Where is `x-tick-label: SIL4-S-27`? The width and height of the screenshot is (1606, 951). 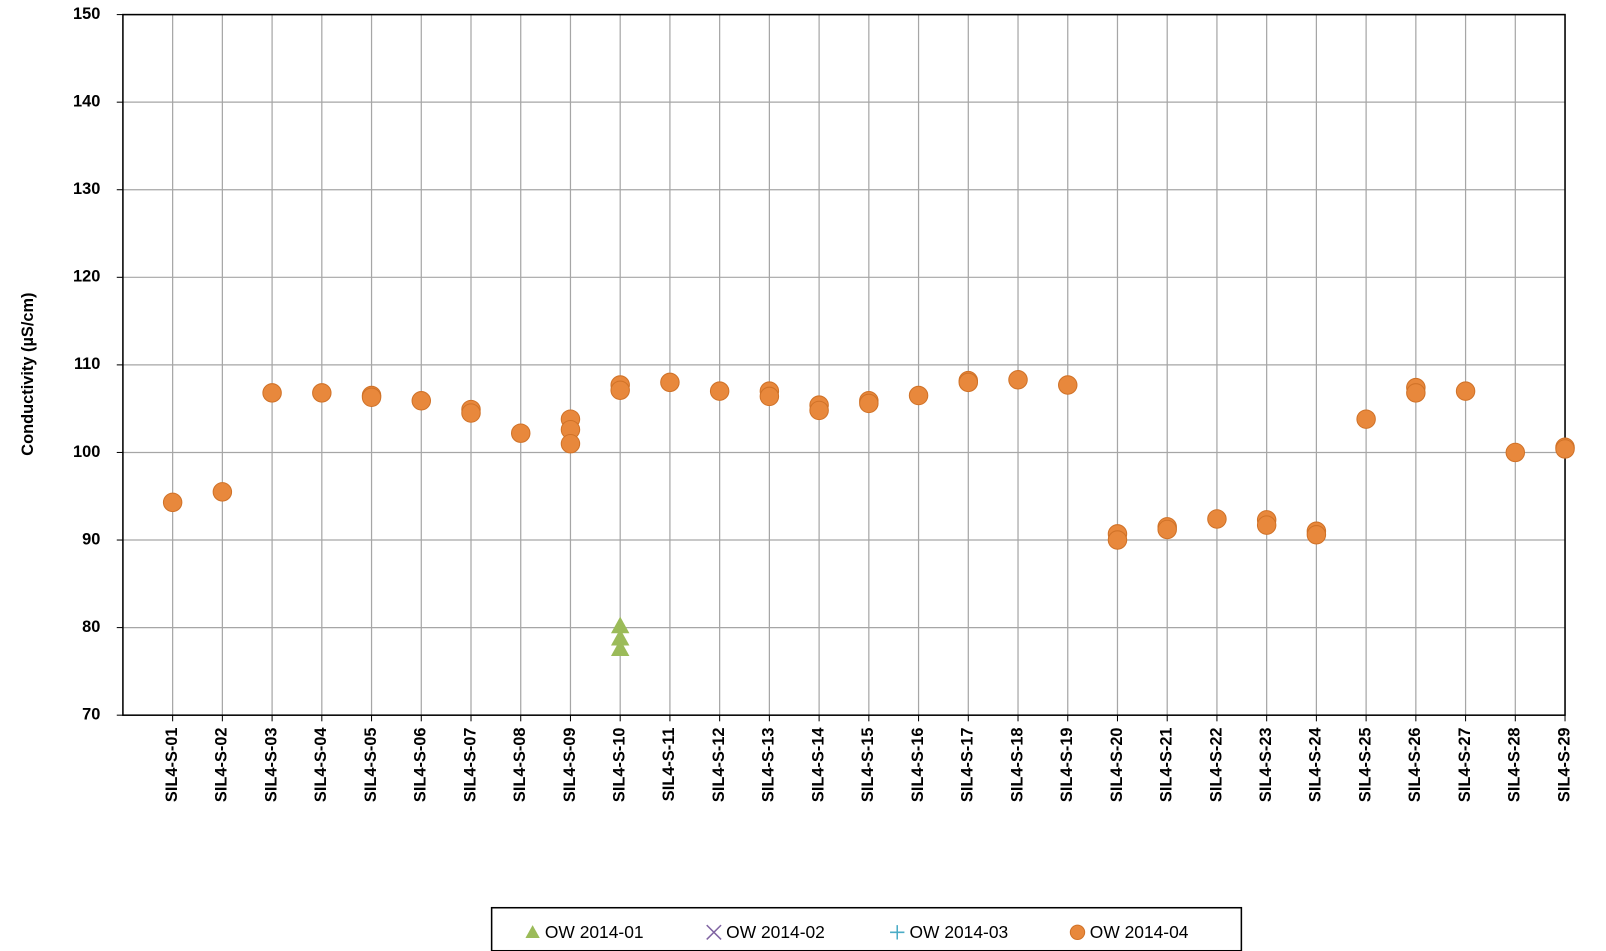 x-tick-label: SIL4-S-27 is located at coordinates (1465, 764).